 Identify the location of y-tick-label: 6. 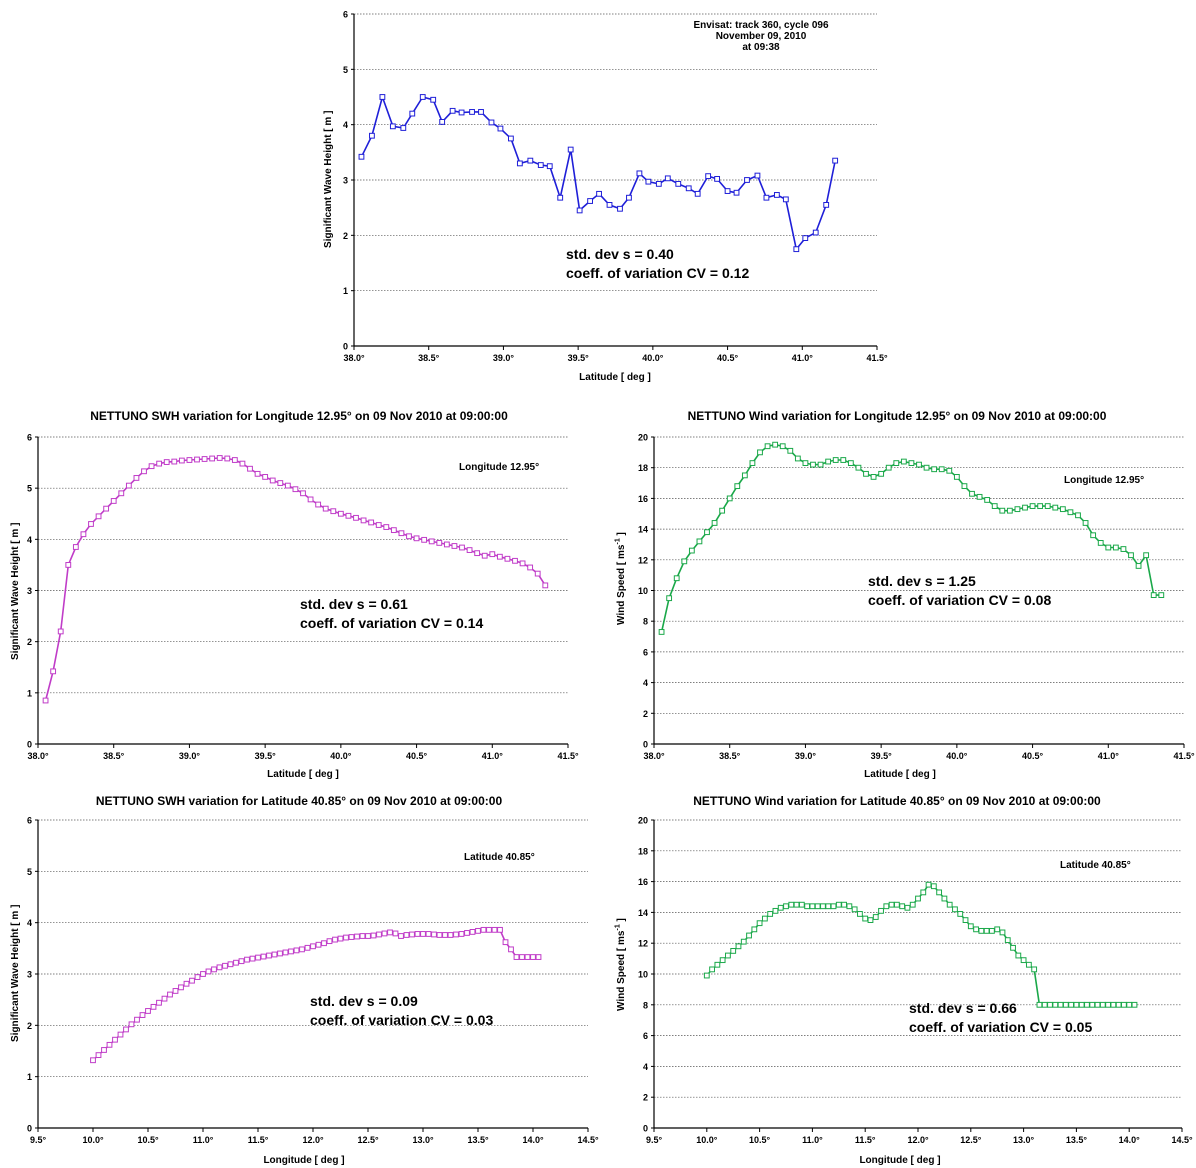
(645, 1036).